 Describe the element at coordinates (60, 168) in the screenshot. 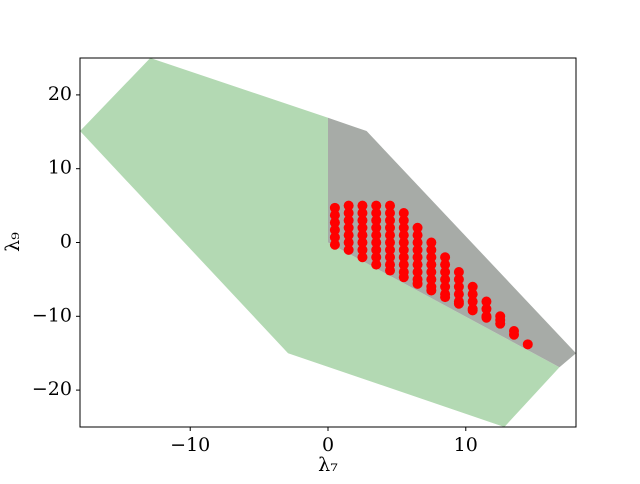

I see `y-tick-label: 10` at that location.